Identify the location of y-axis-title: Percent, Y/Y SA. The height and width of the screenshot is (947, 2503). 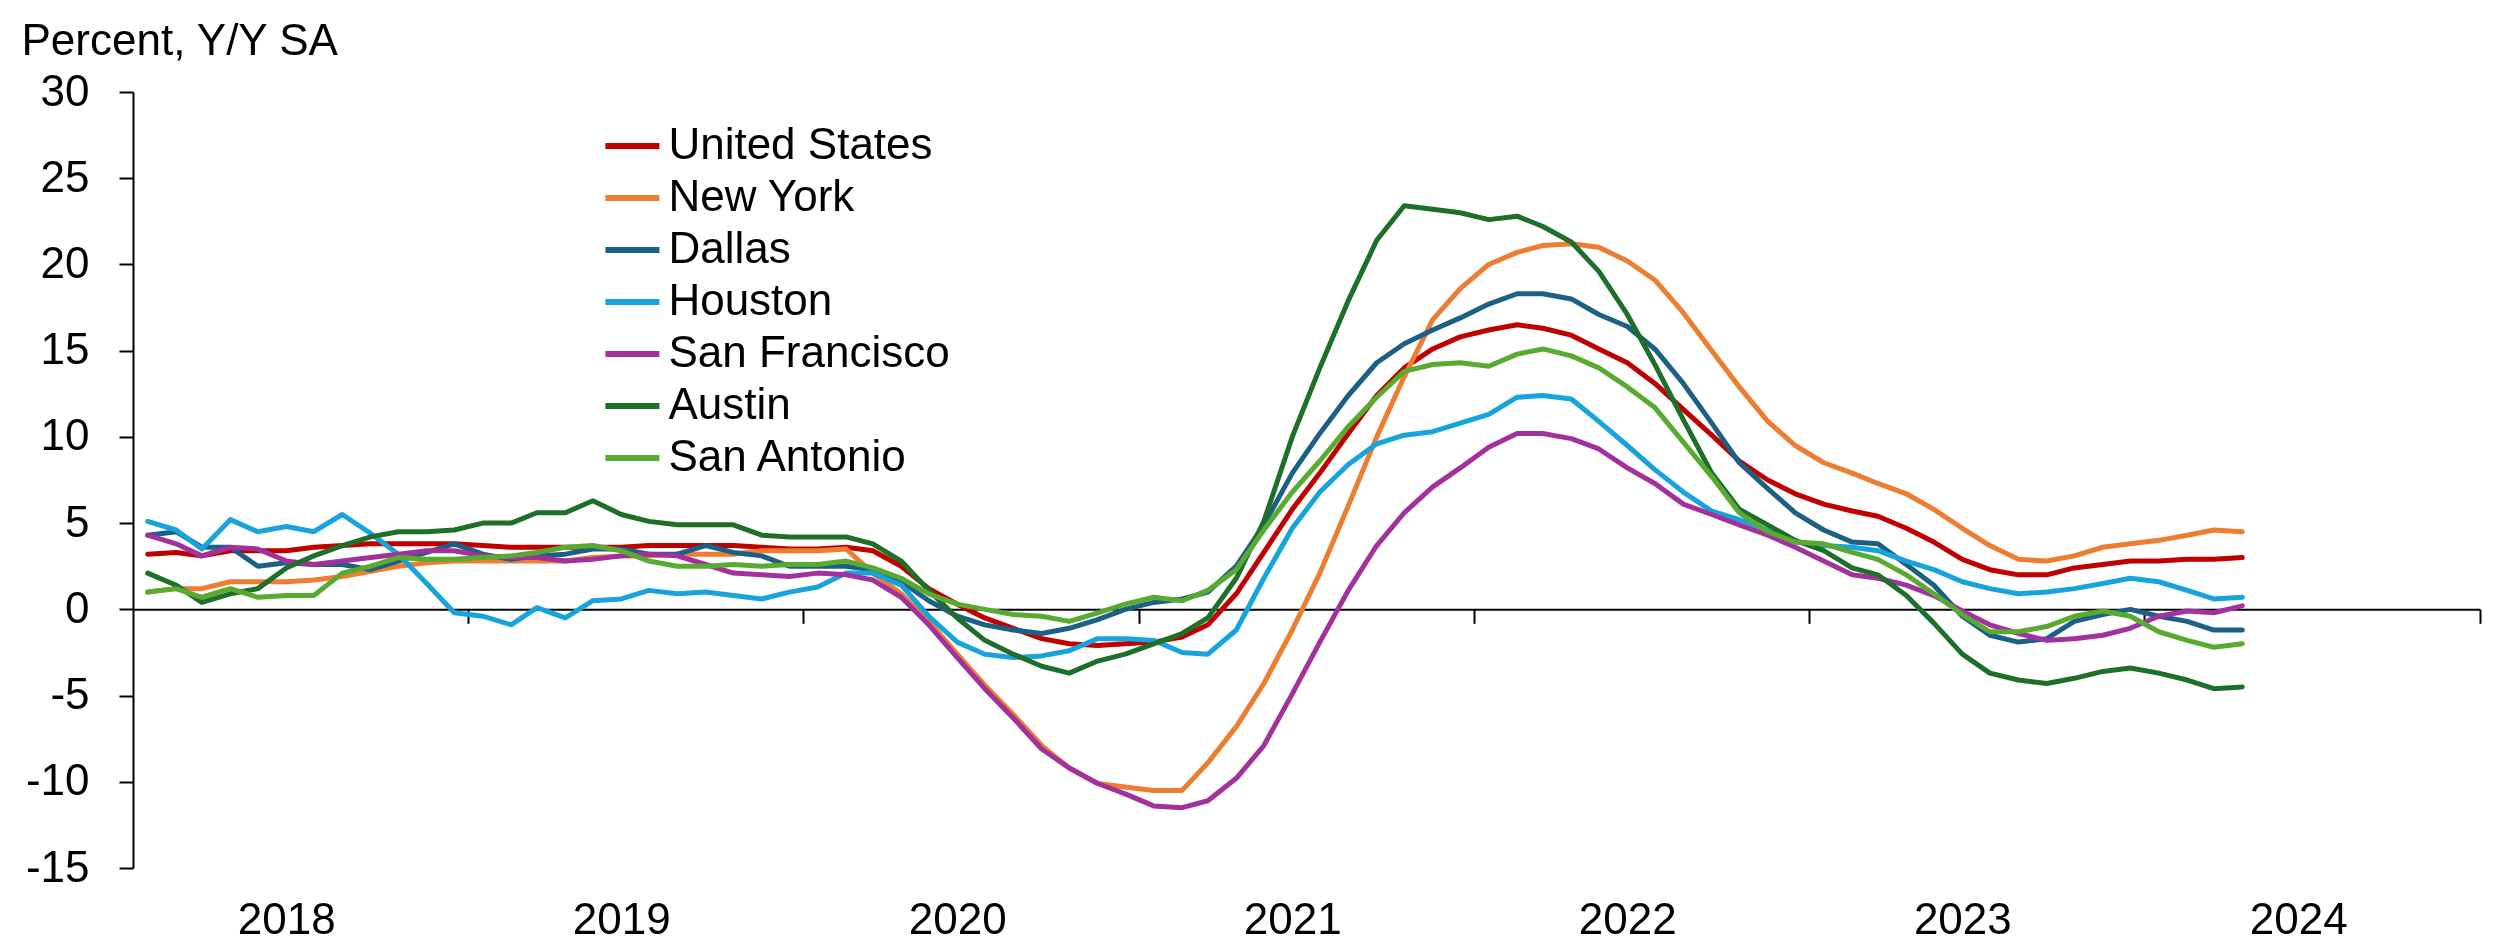
(180, 39).